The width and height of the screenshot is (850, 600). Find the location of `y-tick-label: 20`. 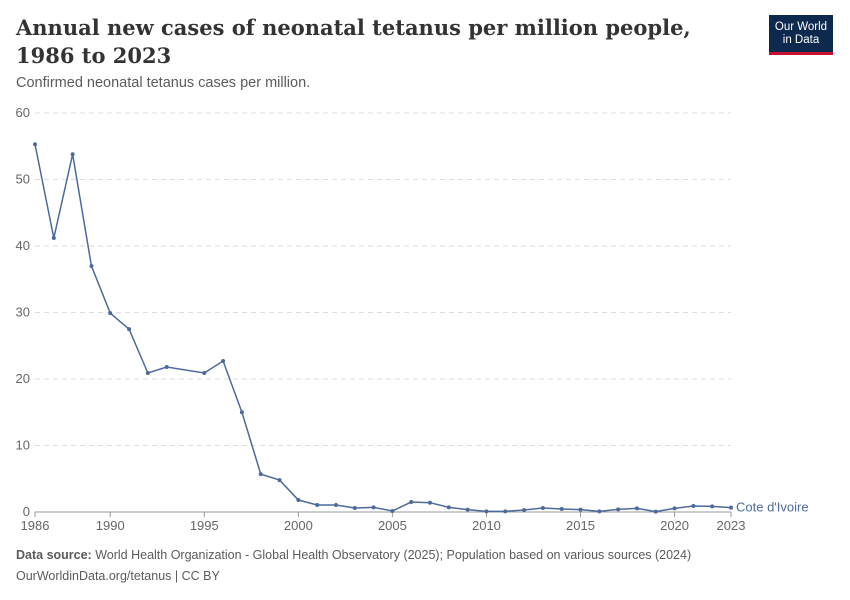

y-tick-label: 20 is located at coordinates (23, 378).